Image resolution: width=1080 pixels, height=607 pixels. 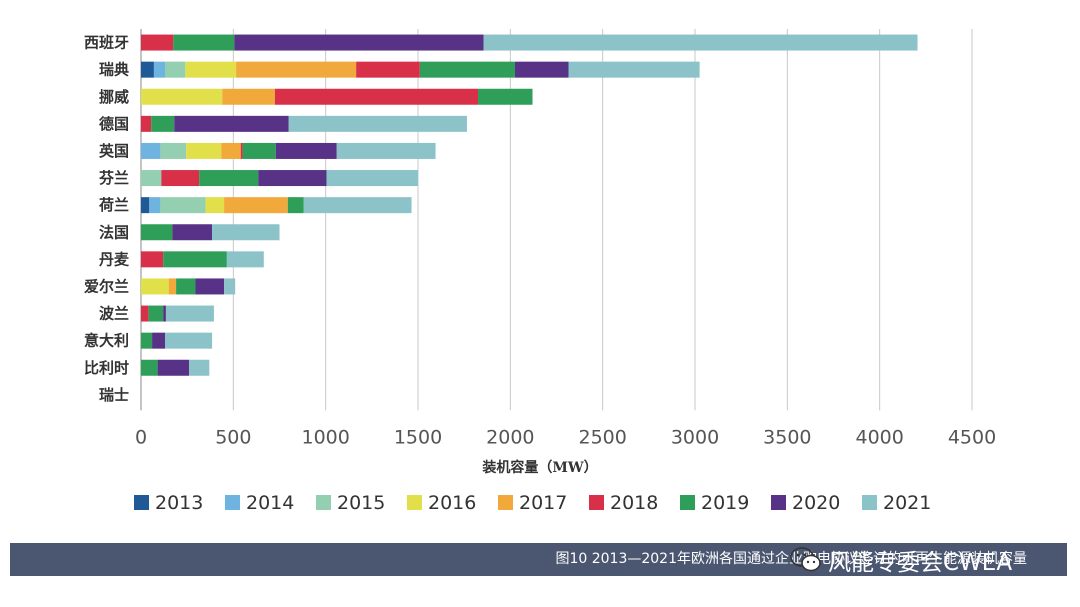 What do you see at coordinates (695, 437) in the screenshot?
I see `x-tick-label: 3000` at bounding box center [695, 437].